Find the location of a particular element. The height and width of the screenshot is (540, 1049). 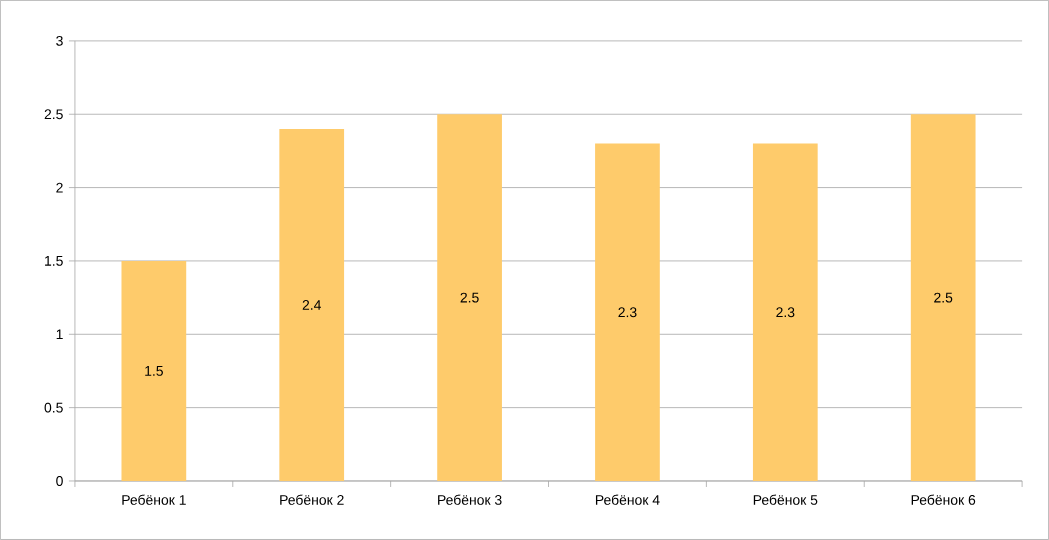

y-tick-label: 2 is located at coordinates (59, 187).